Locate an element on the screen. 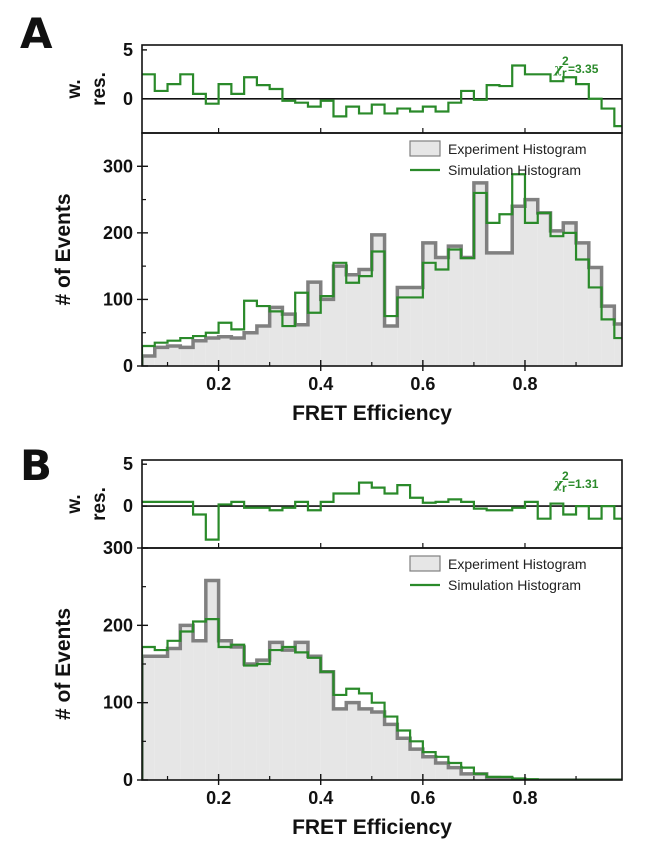  panel-b-x-axis-title: FRET Efficiency is located at coordinates (372, 827).